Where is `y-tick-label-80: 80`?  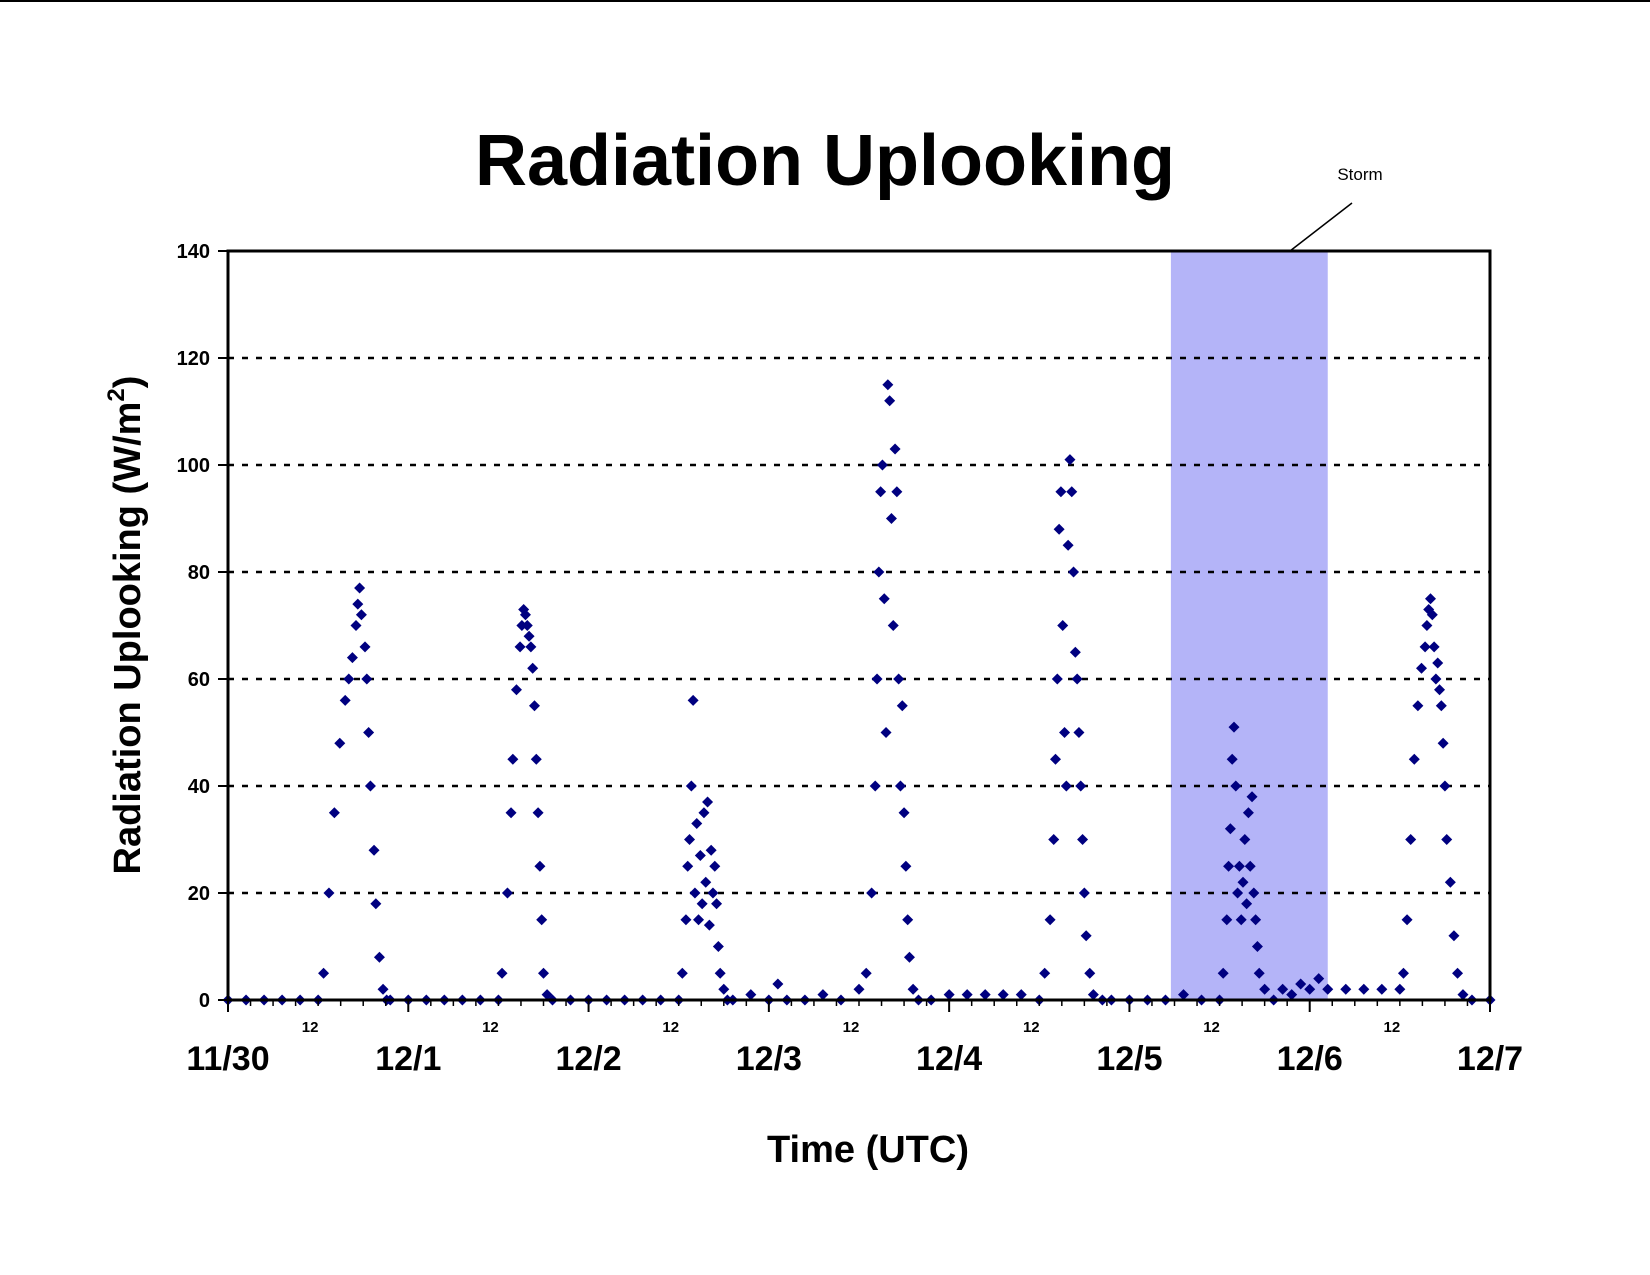 y-tick-label-80: 80 is located at coordinates (199, 573).